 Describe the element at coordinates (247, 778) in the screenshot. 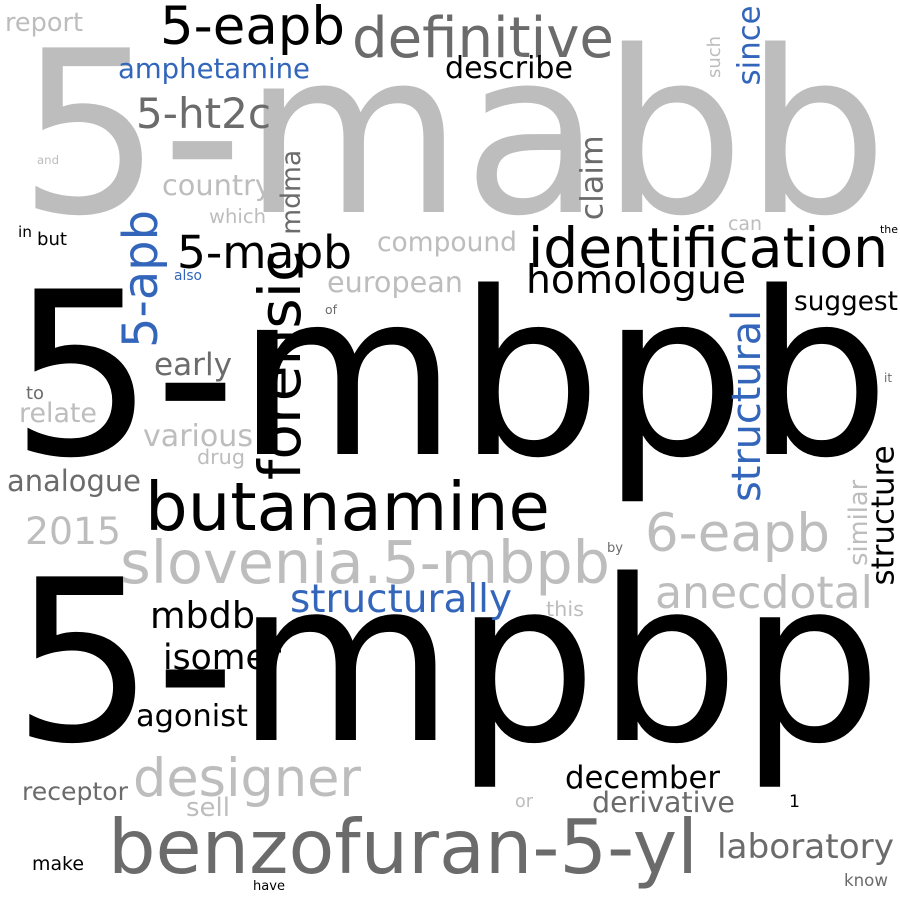

I see `word: designer` at that location.